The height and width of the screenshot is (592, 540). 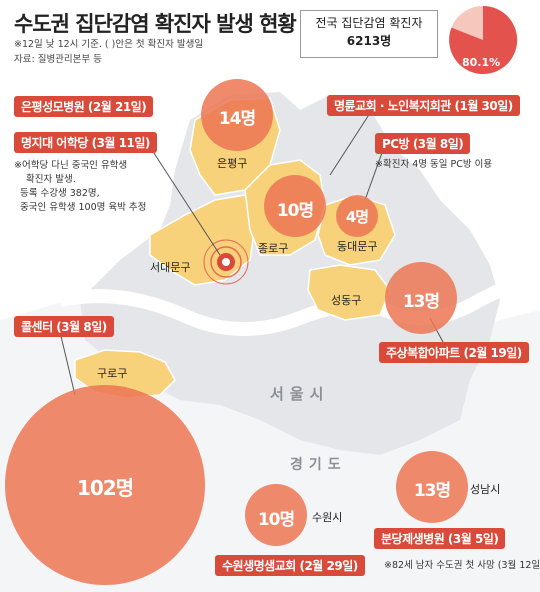 I want to click on count-apartment: 13명, so click(x=421, y=302).